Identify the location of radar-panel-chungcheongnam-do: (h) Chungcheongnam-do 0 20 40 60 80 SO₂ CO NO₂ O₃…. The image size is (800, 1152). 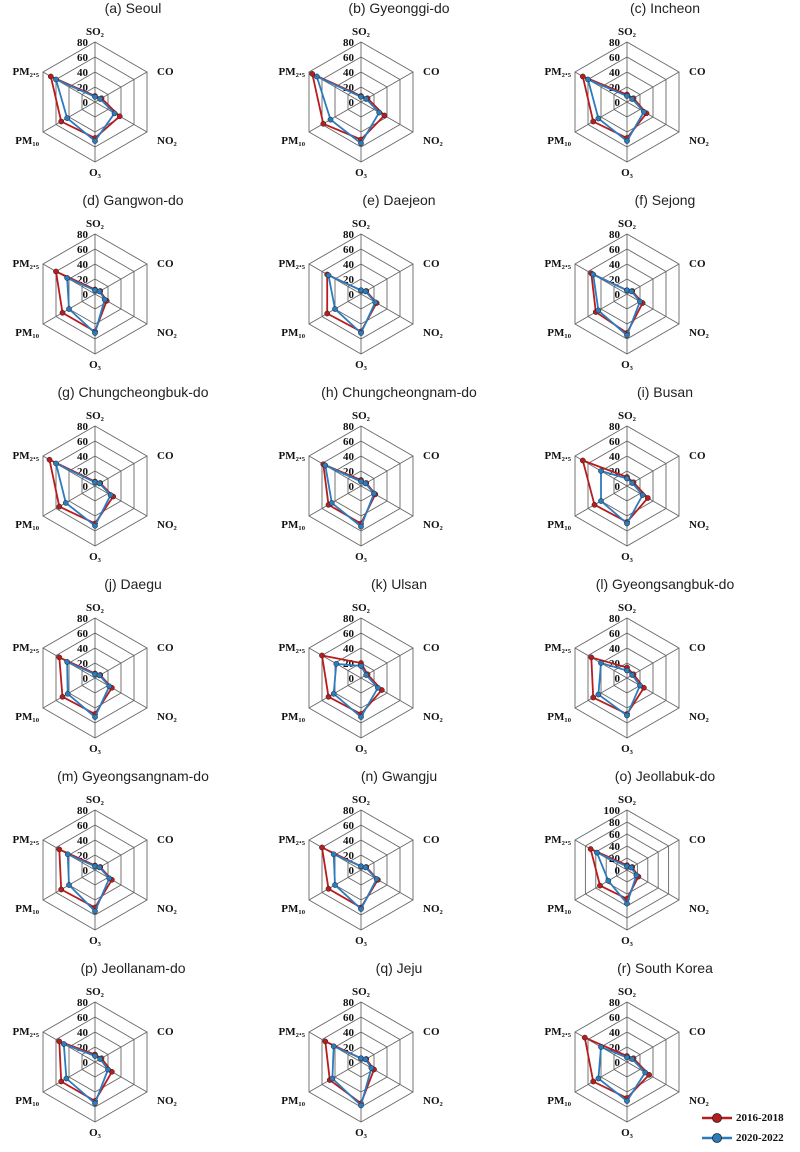
(399, 480).